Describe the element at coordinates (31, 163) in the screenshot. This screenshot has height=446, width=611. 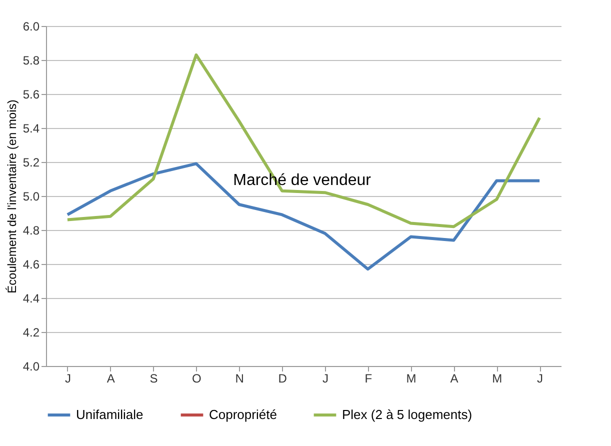
I see `y-tick-label: 5.2` at that location.